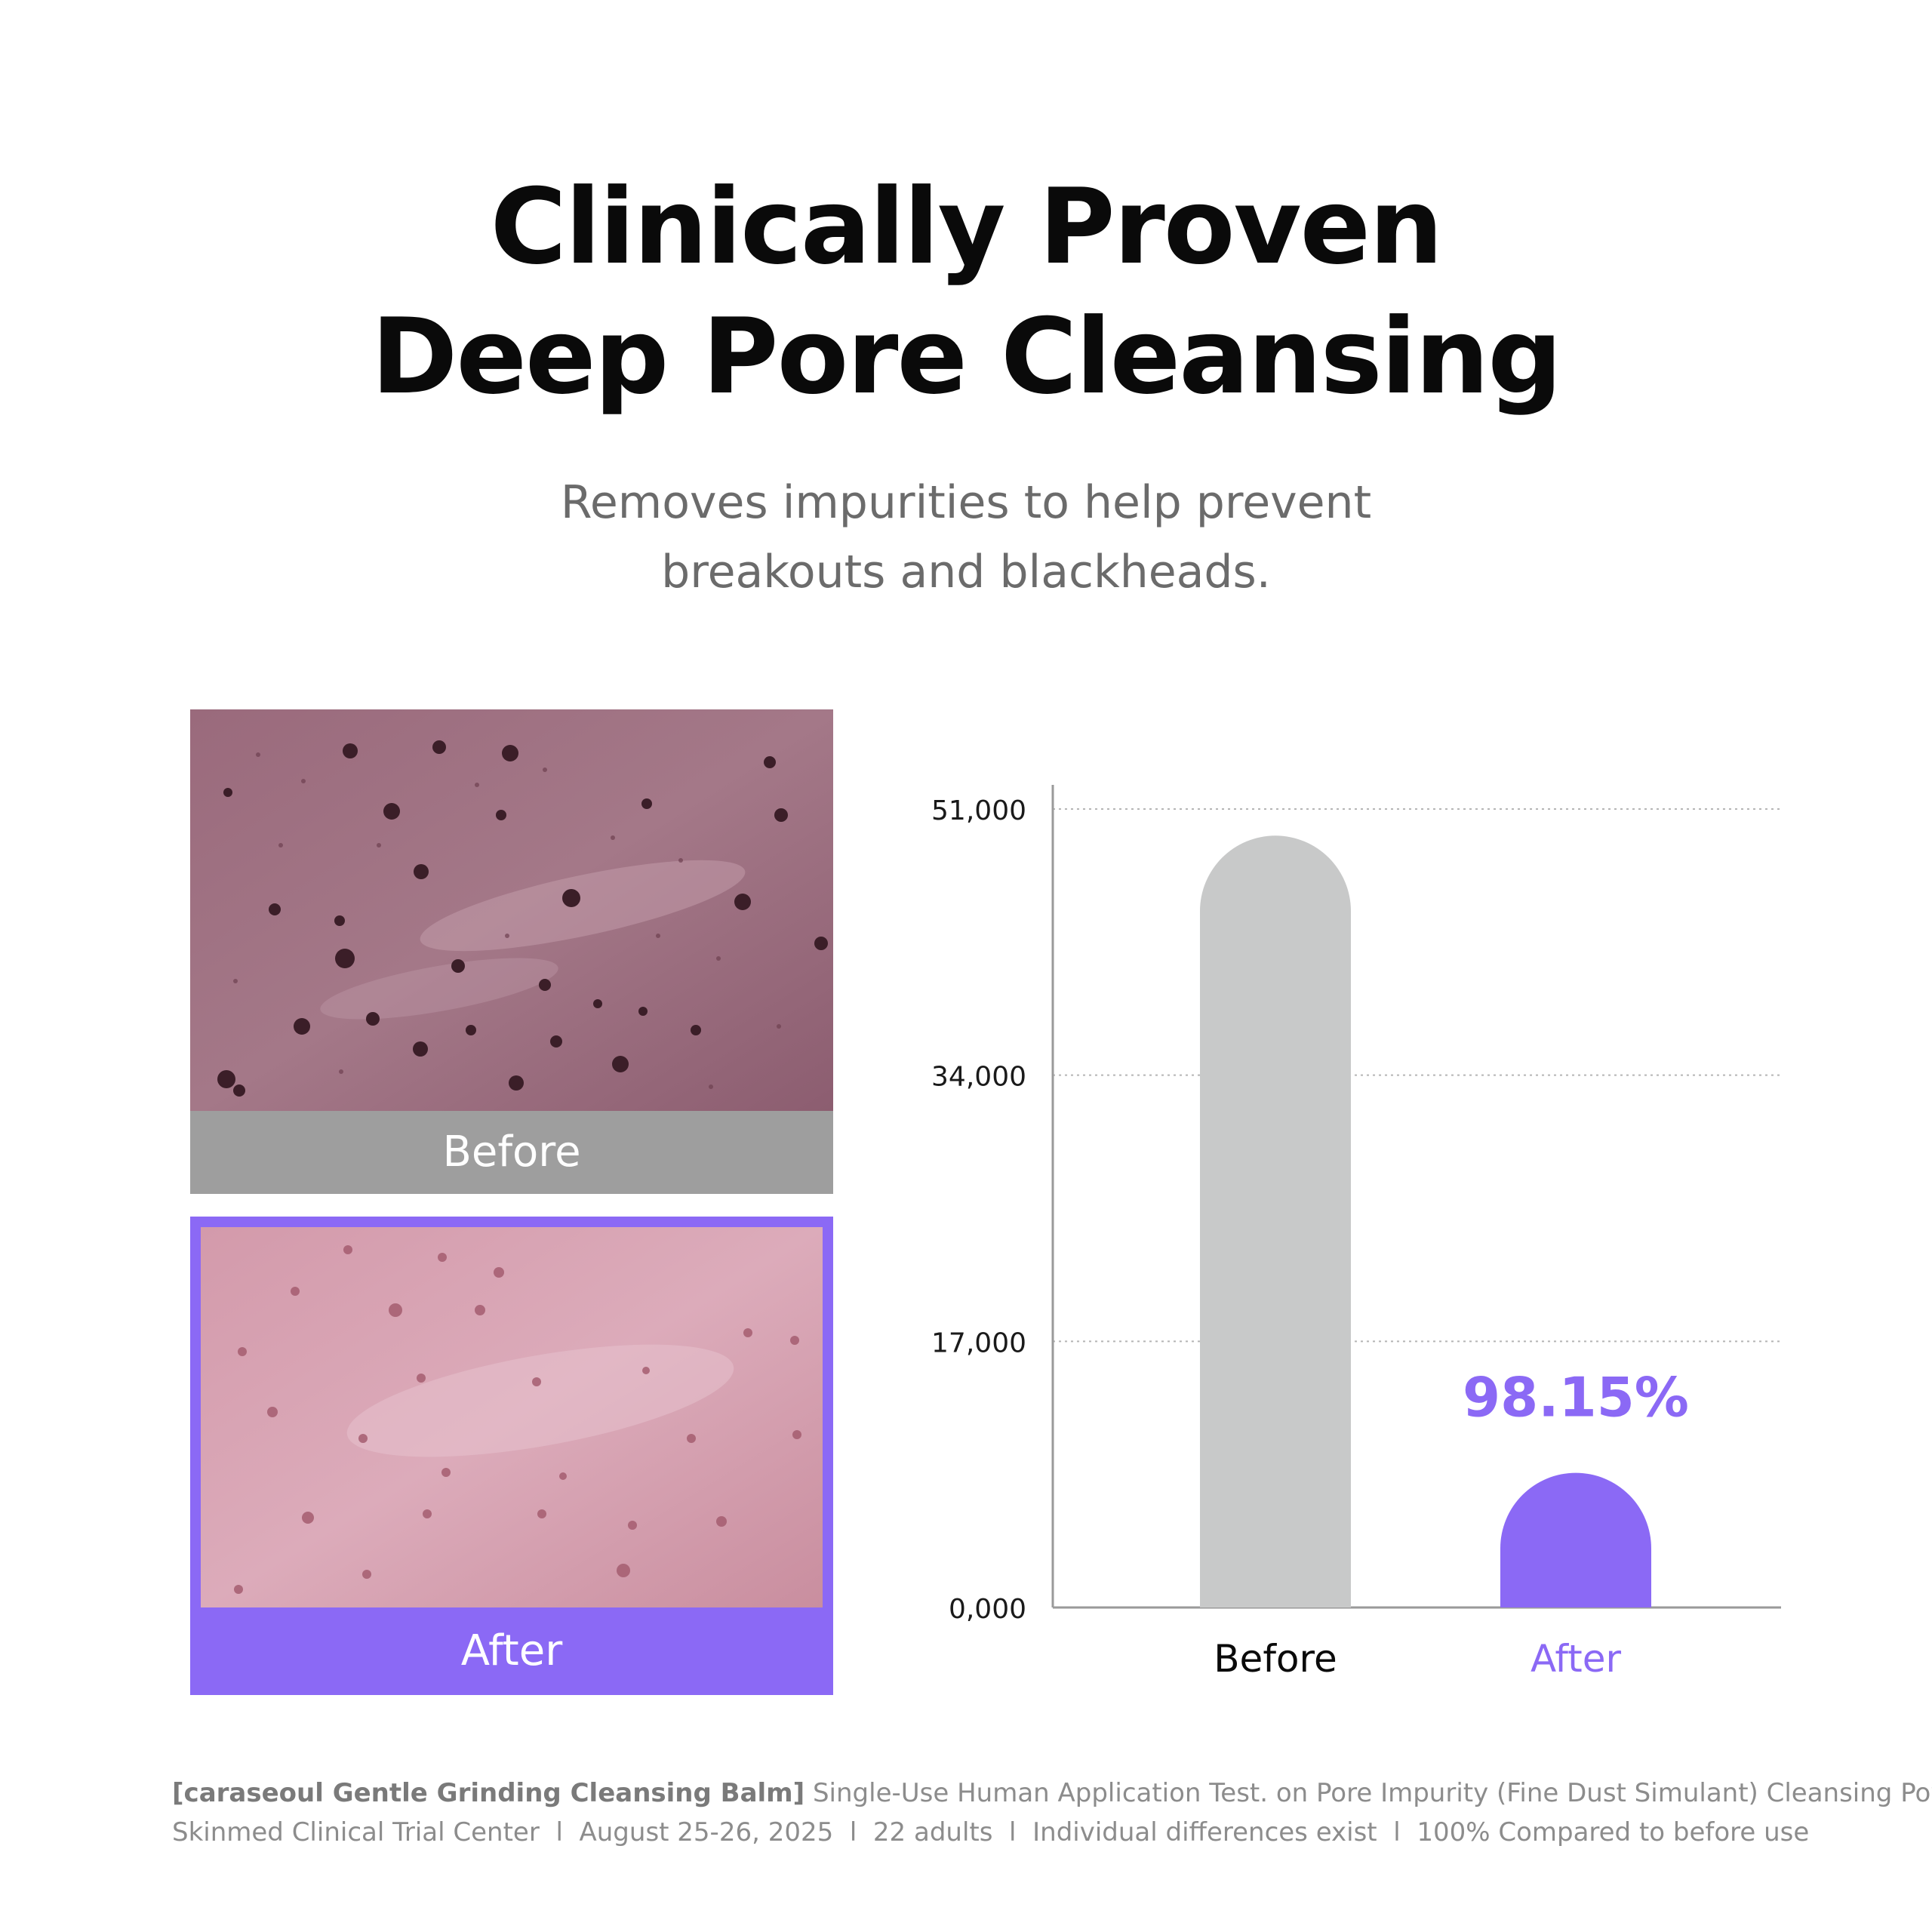 Image resolution: width=1932 pixels, height=1932 pixels. What do you see at coordinates (511, 1650) in the screenshot?
I see `after-photo-label: After` at bounding box center [511, 1650].